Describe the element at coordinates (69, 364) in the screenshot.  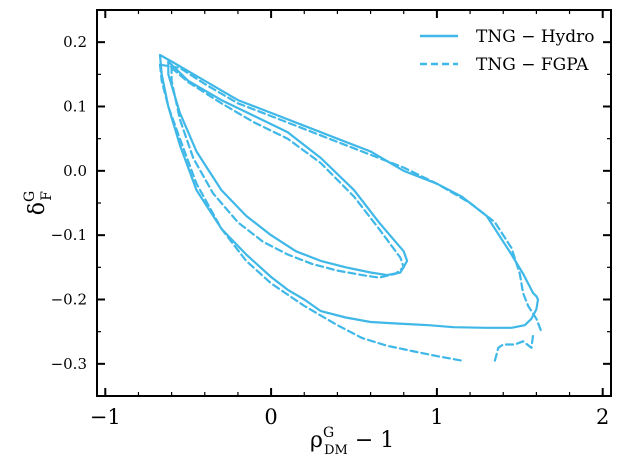
I see `y-tick-label: −0.3` at that location.